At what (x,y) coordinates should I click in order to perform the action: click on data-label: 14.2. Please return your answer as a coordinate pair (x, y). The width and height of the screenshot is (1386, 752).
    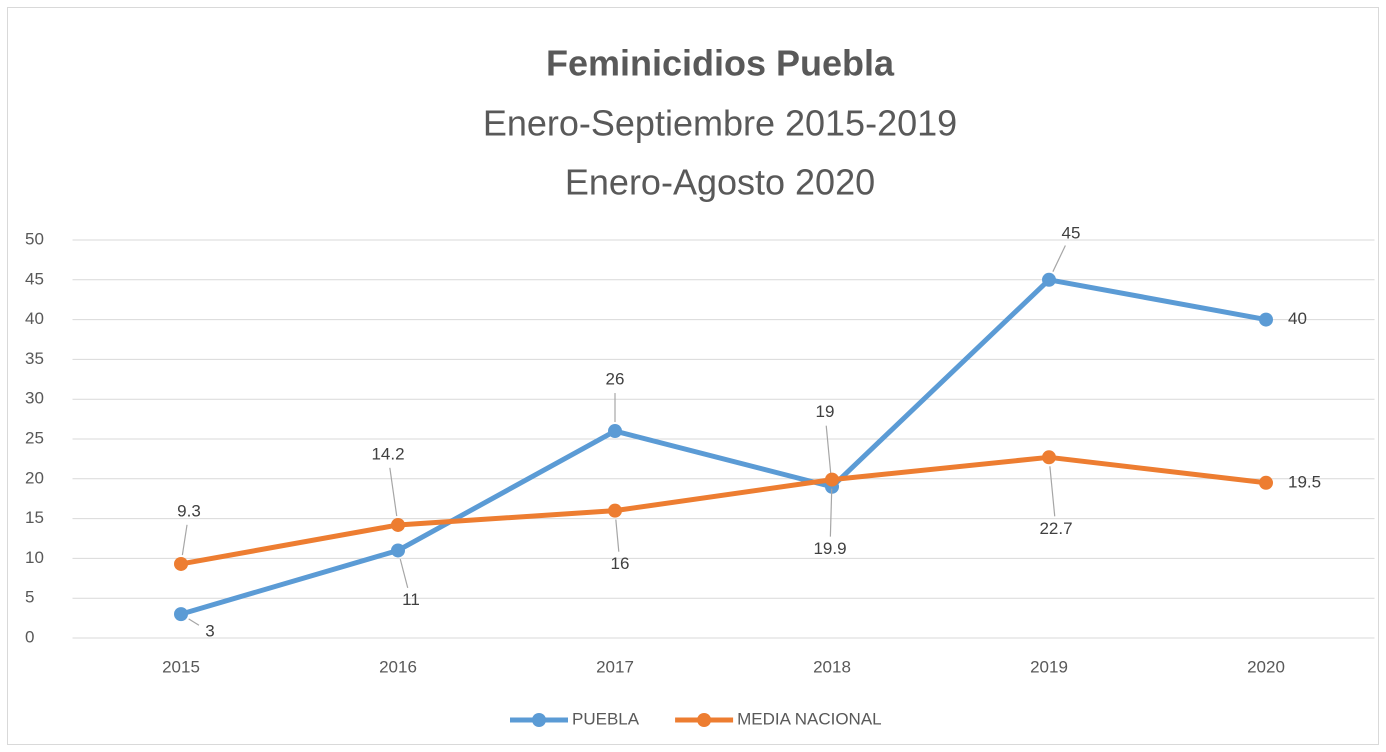
    Looking at the image, I should click on (387, 453).